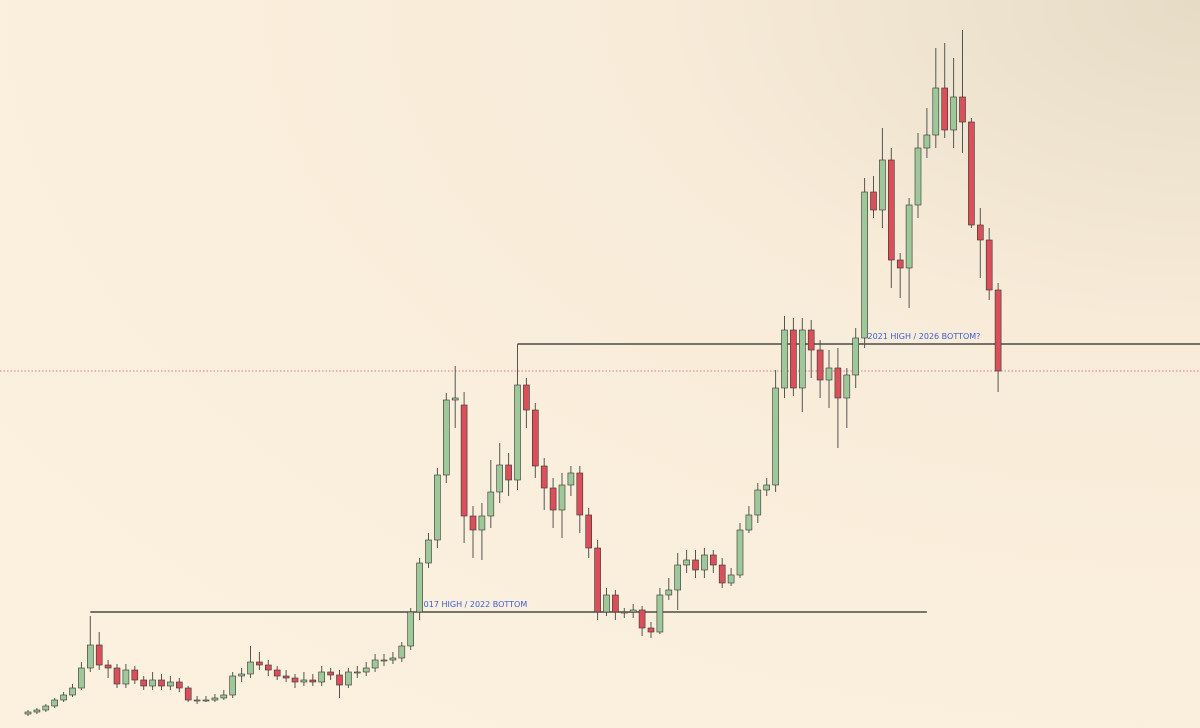  I want to click on level-label: 2017 HIGH / 2022 BOTTOM, so click(473, 604).